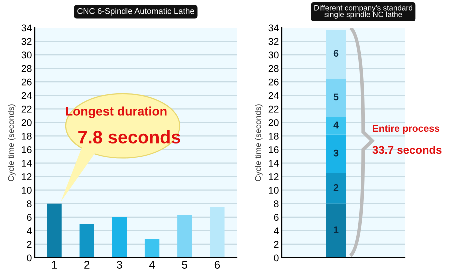  I want to click on series-label: 2, so click(336, 188).